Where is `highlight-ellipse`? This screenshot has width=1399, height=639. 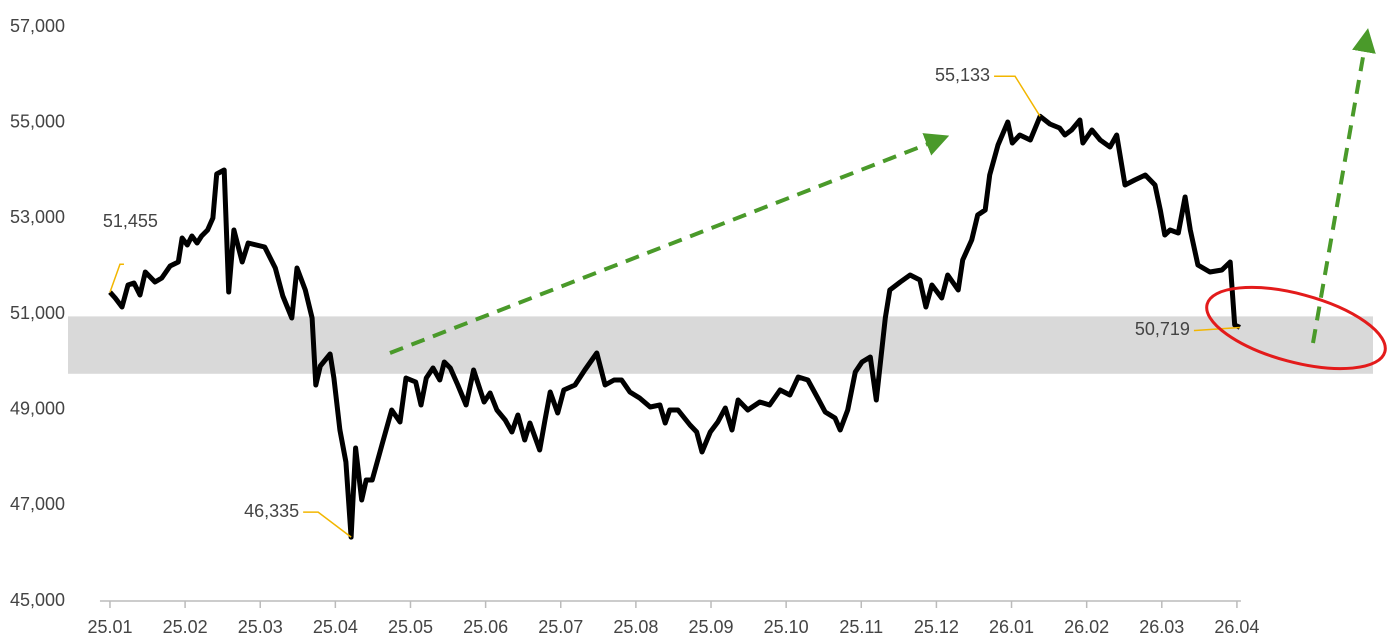 highlight-ellipse is located at coordinates (1296, 328).